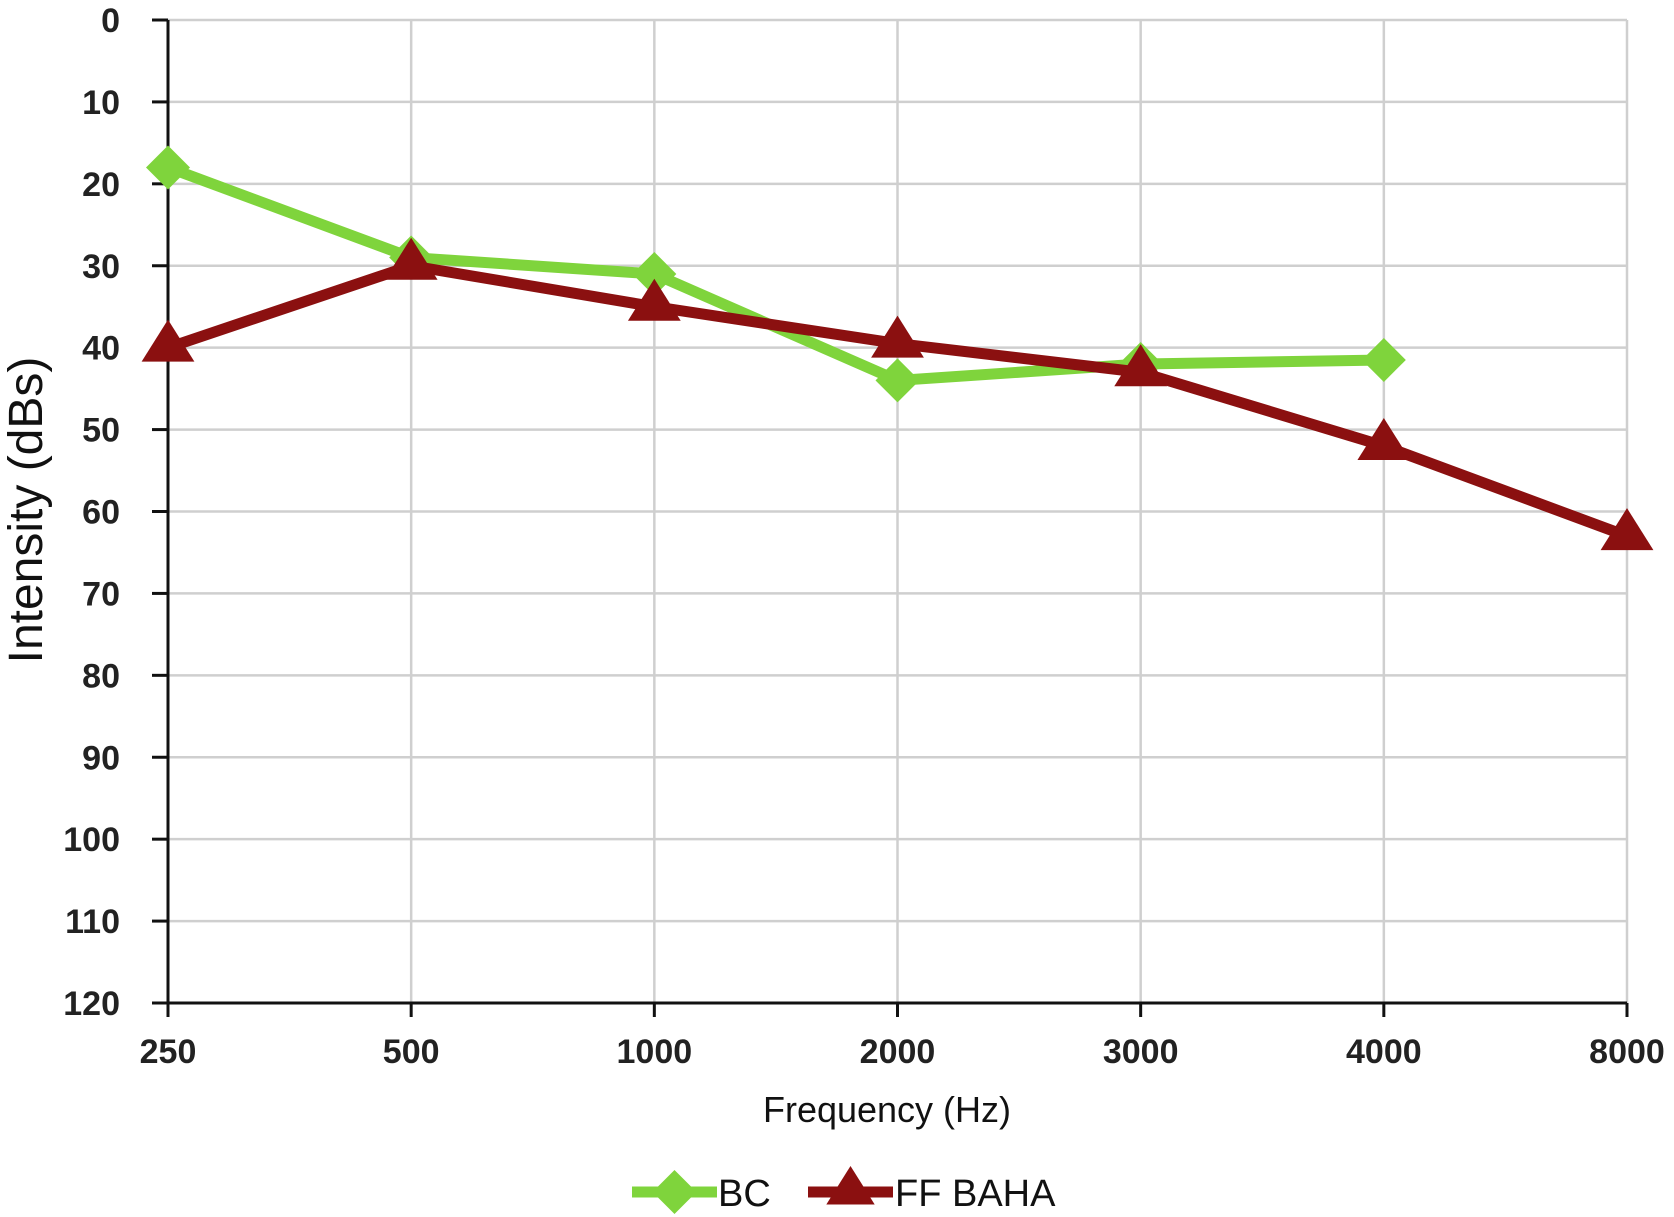 The height and width of the screenshot is (1217, 1674). I want to click on y-axis-title: Intensity (dBs), so click(26, 510).